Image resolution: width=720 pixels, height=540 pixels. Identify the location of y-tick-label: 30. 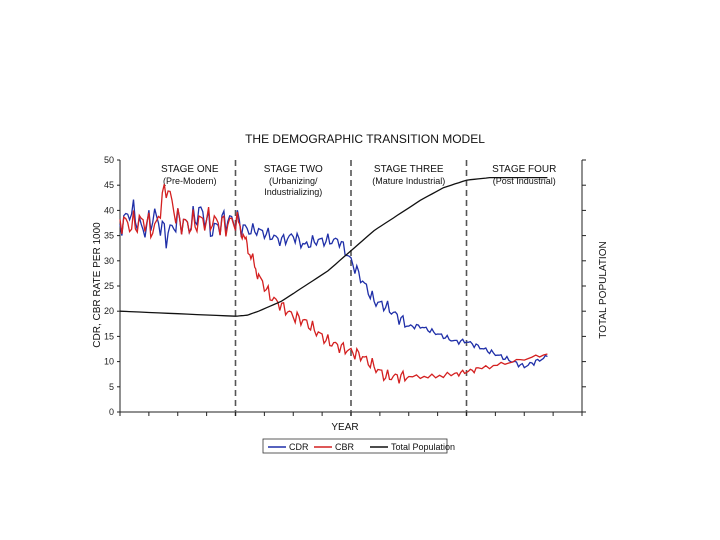
(109, 261).